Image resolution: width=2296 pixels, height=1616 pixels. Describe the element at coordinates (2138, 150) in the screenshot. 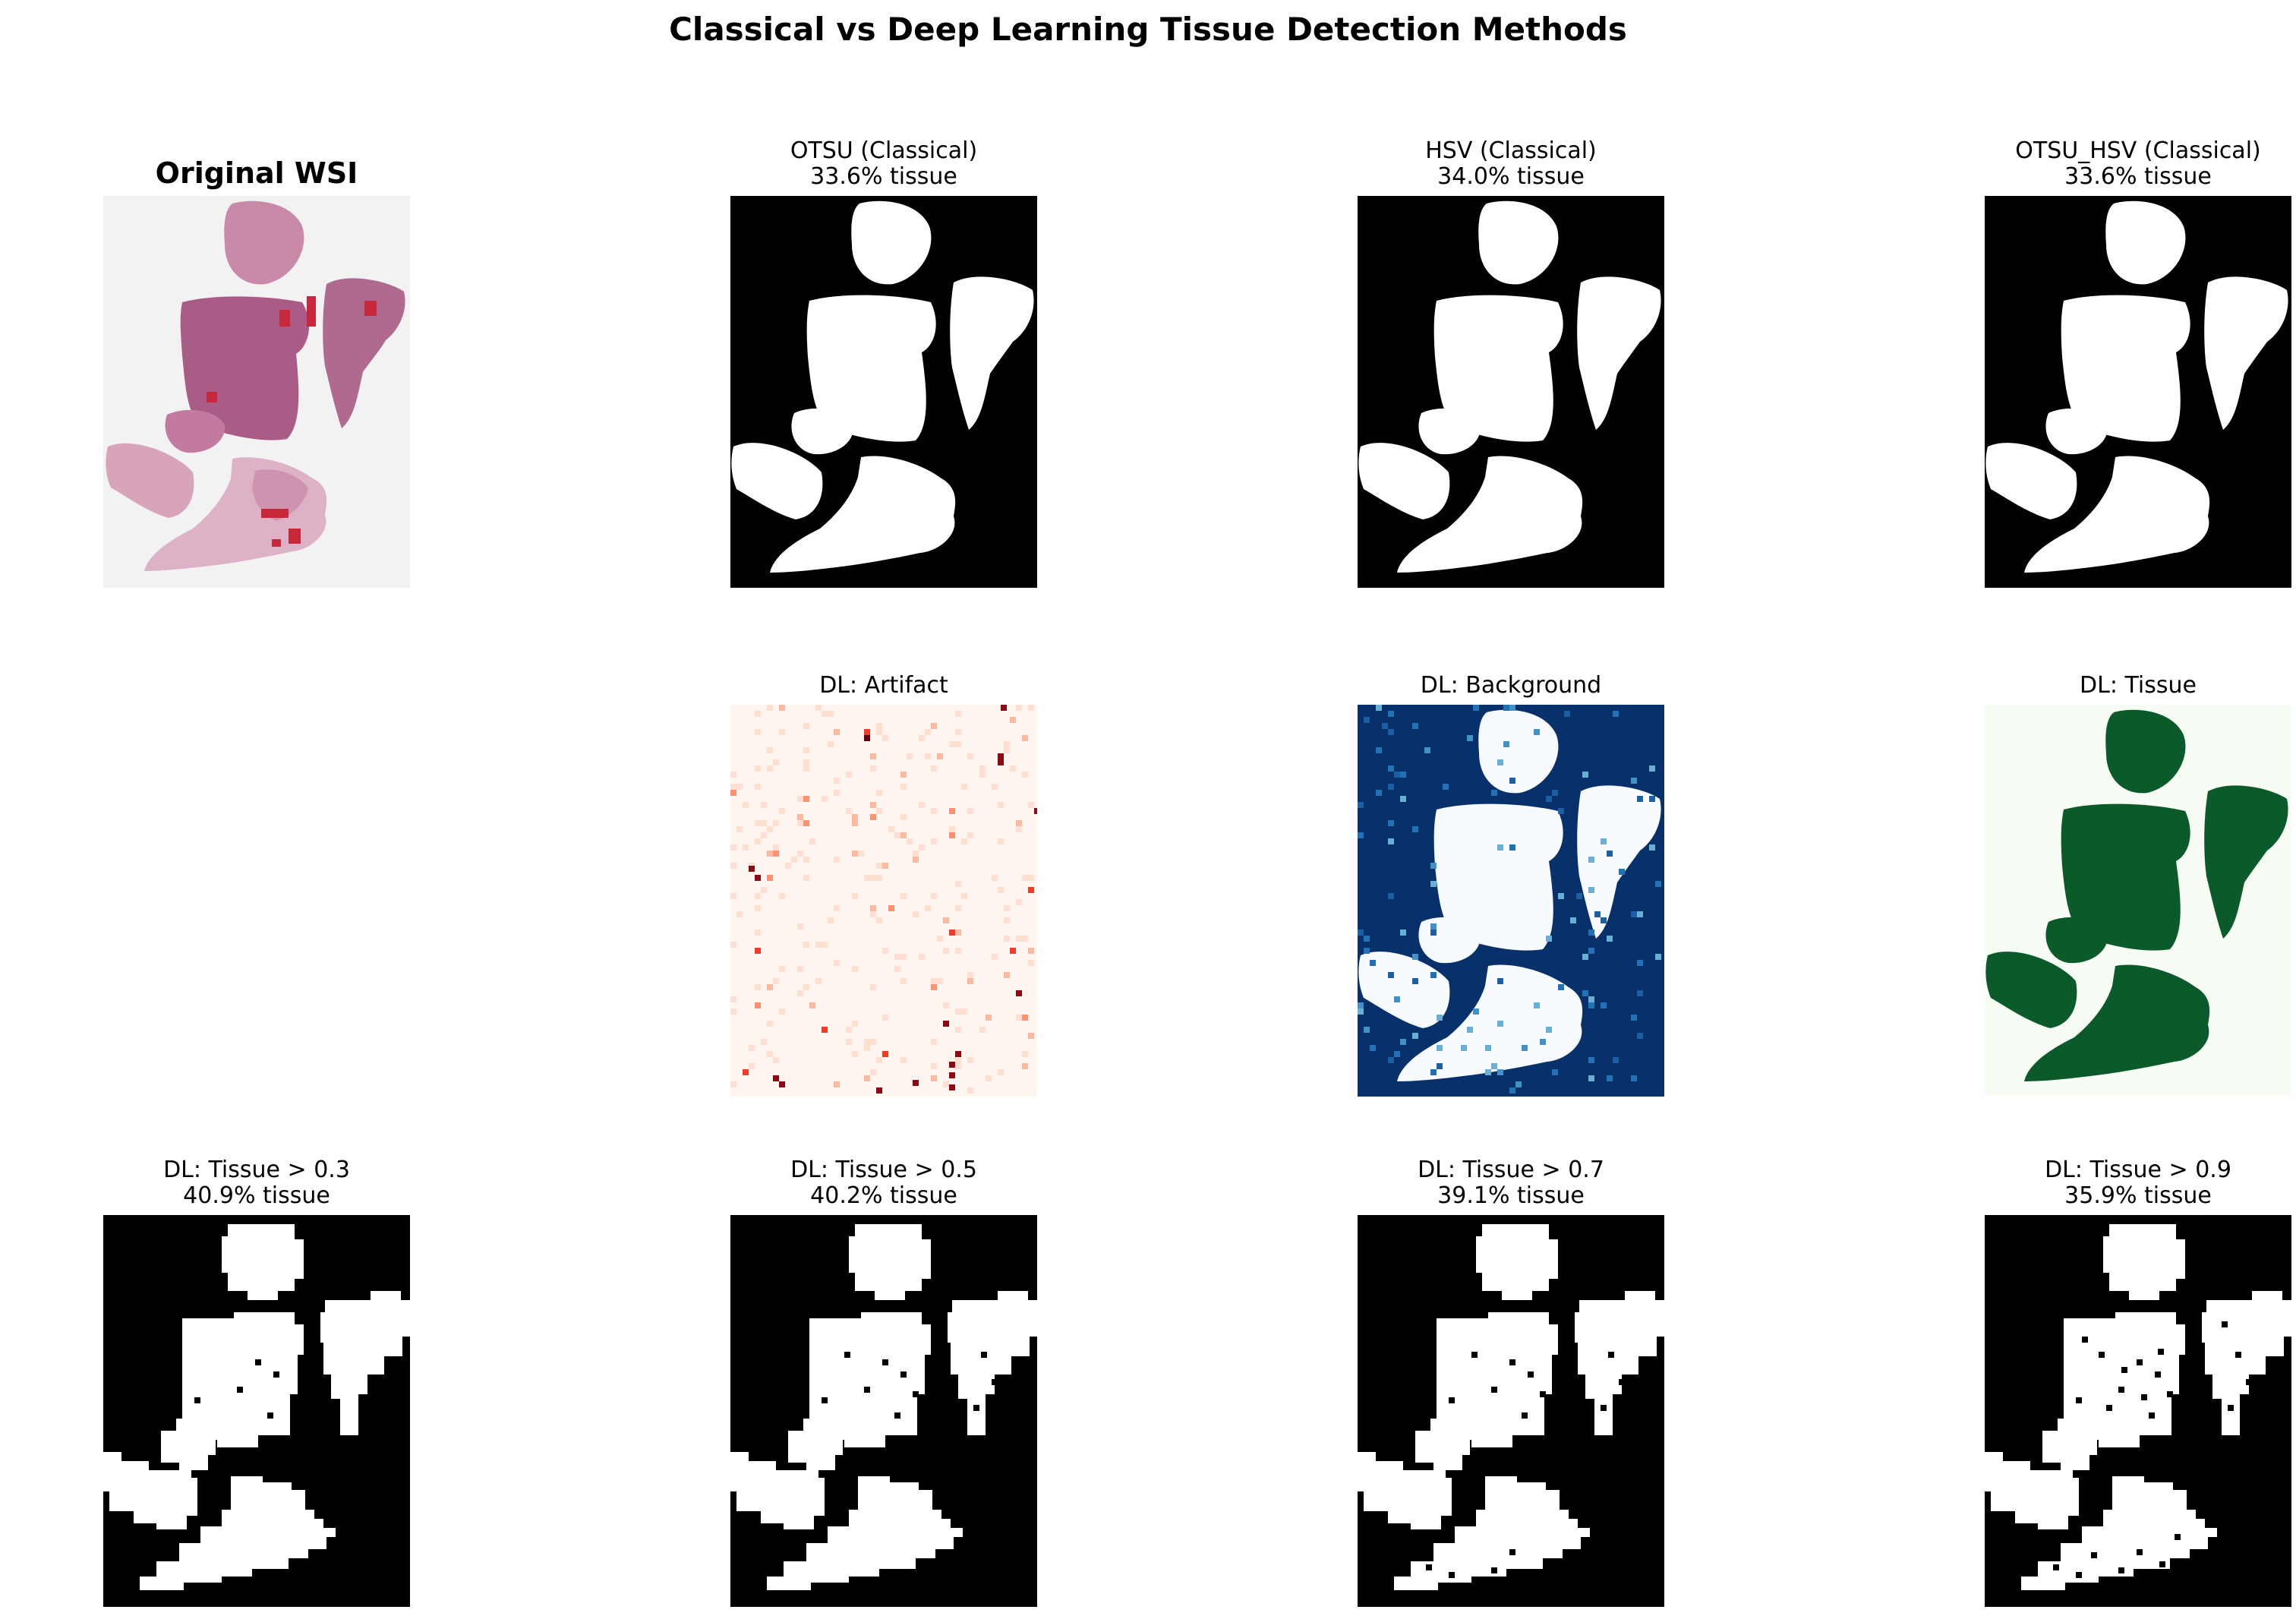

I see `panel-title: OTSU_HSV (Classical)` at that location.